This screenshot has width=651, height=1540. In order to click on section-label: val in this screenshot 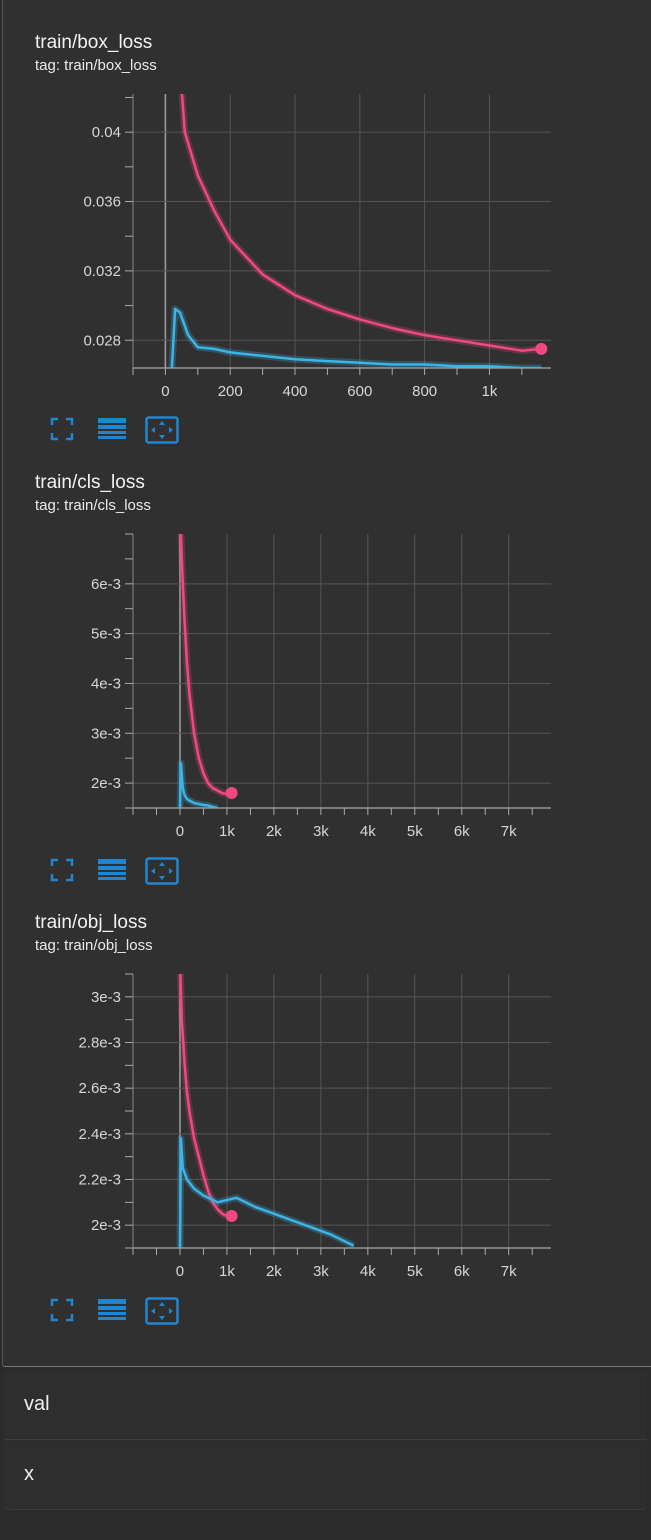, I will do `click(37, 1404)`.